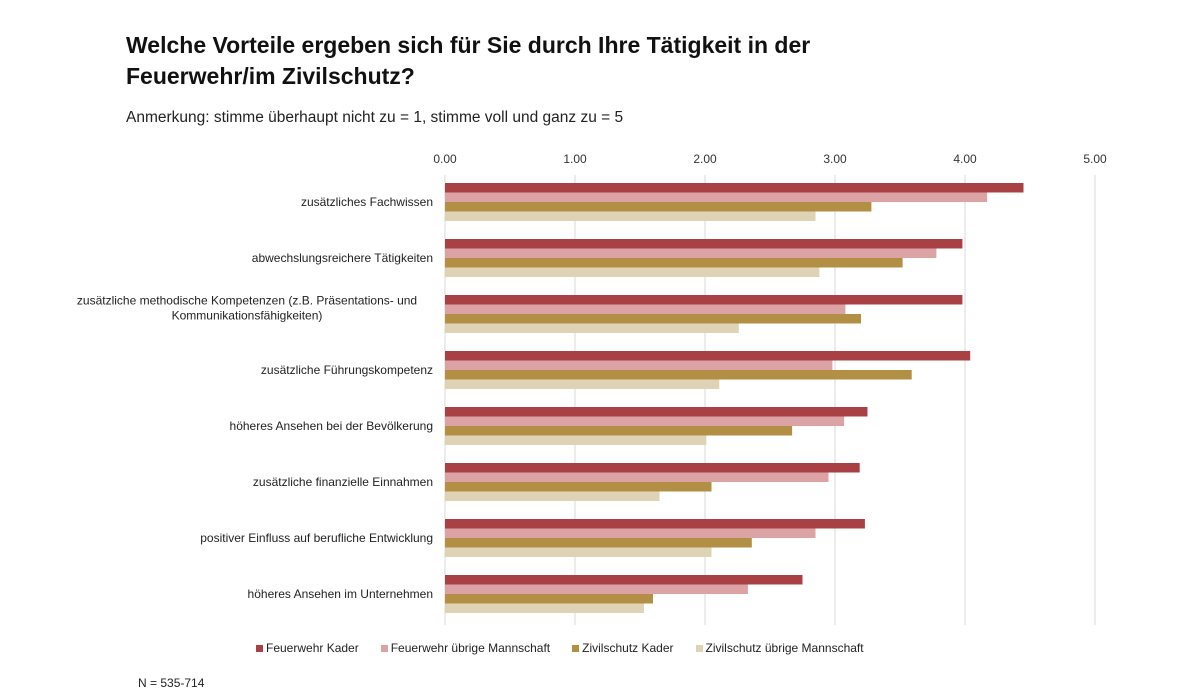  I want to click on legend-item: Zivilschutz übrige Mannschaft, so click(779, 648).